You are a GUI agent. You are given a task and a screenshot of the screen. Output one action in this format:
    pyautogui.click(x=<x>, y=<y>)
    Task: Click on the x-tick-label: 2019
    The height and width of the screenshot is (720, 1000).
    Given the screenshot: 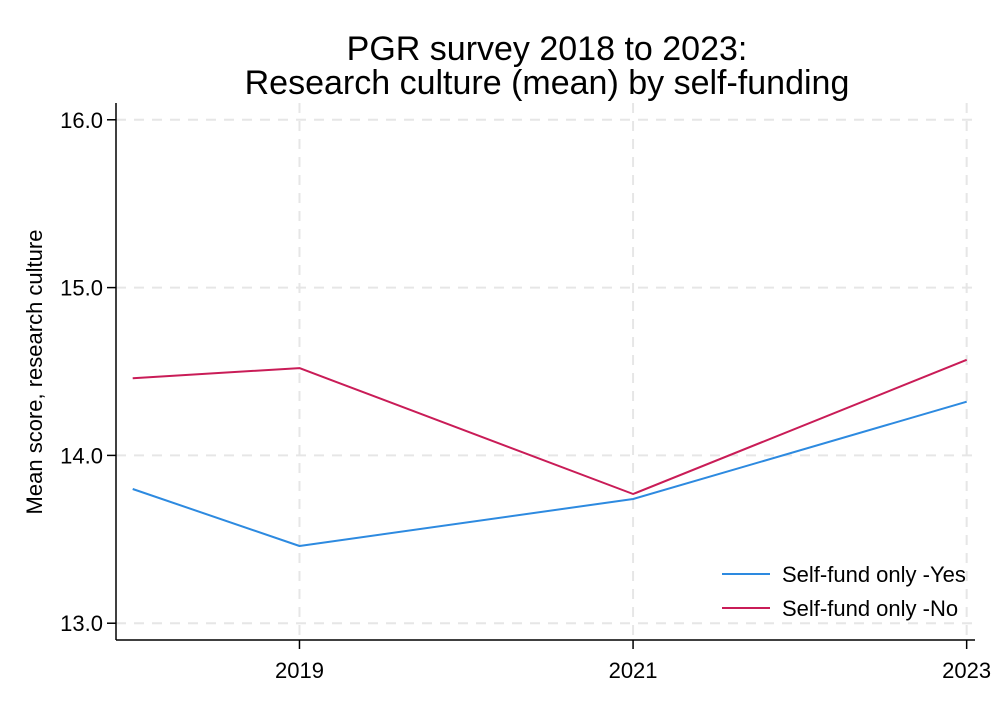 What is the action you would take?
    pyautogui.click(x=299, y=670)
    